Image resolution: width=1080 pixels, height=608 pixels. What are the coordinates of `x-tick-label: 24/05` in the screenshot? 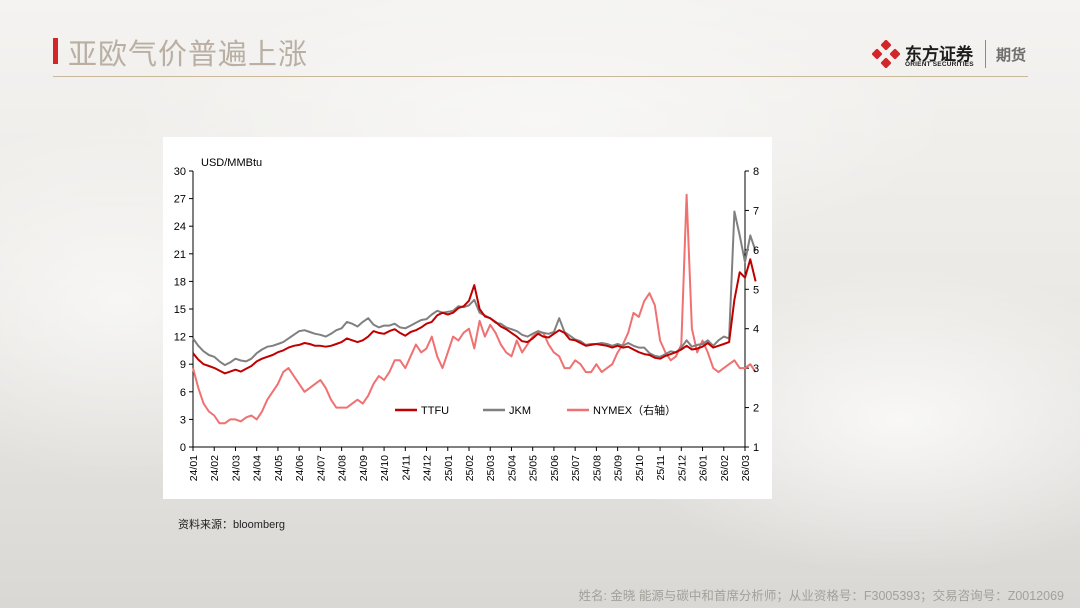 It's located at (279, 468).